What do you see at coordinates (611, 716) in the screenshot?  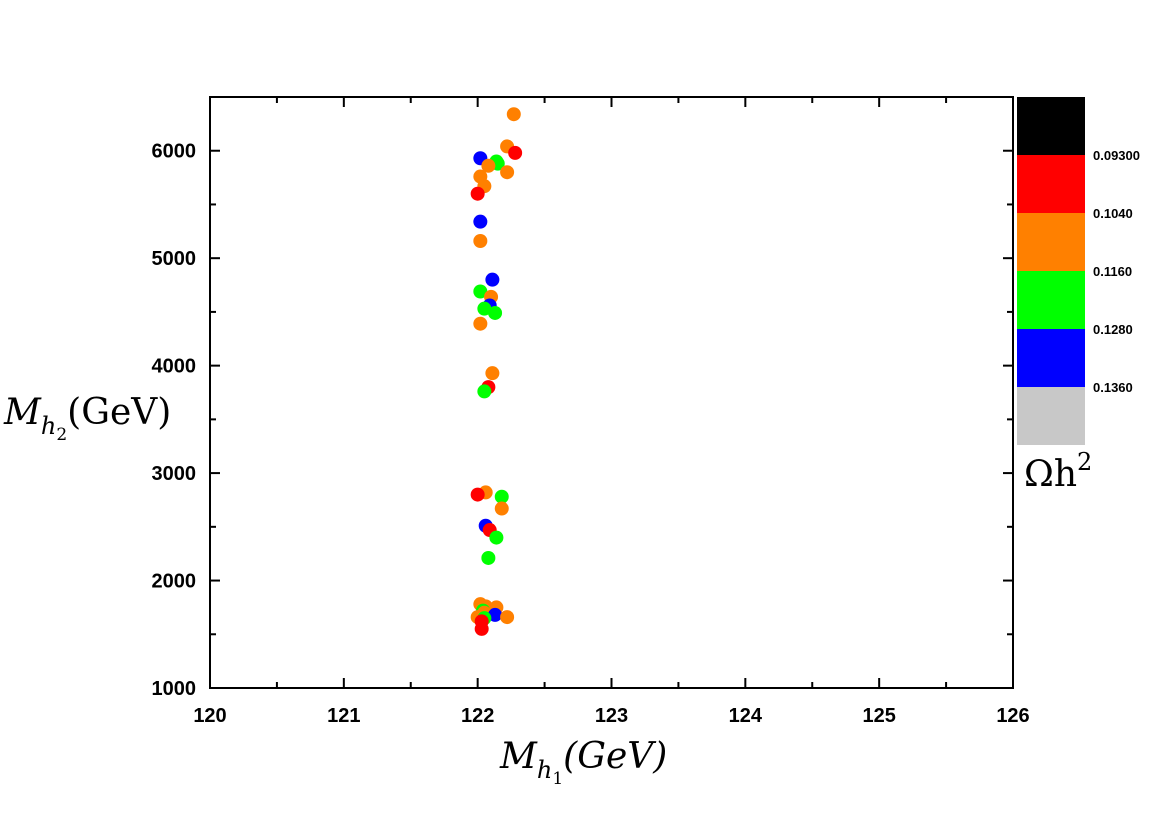 I see `x-tick-label: 123` at bounding box center [611, 716].